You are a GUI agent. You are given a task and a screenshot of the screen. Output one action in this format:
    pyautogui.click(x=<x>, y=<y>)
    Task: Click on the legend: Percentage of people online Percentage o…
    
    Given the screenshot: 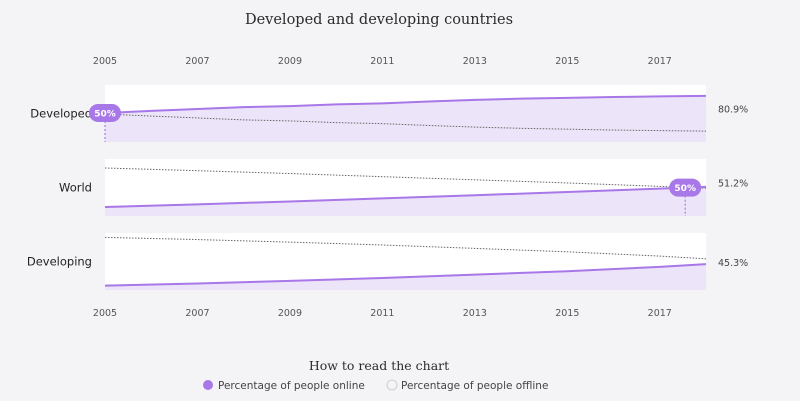 What is the action you would take?
    pyautogui.click(x=375, y=385)
    